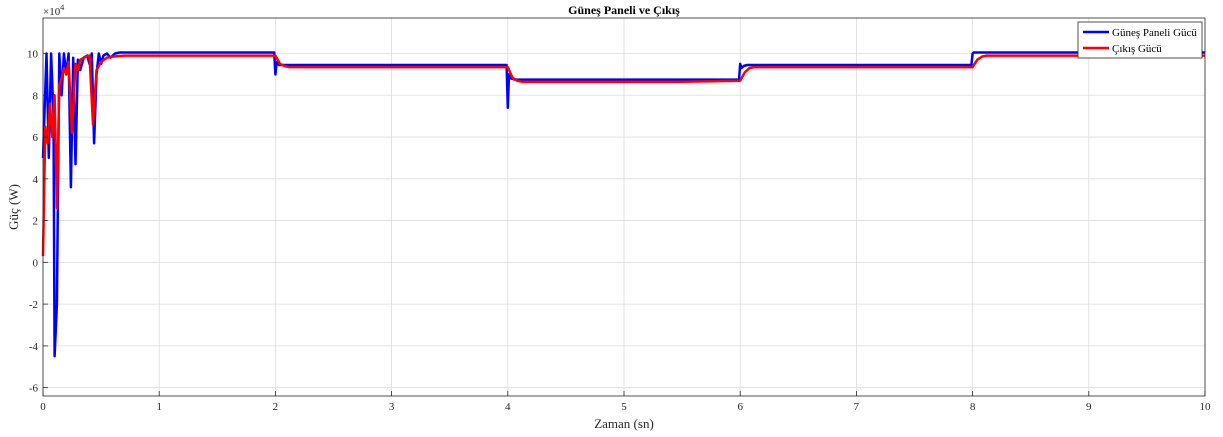 This screenshot has width=1223, height=437. Describe the element at coordinates (857, 407) in the screenshot. I see `x-tick-label: 7` at that location.